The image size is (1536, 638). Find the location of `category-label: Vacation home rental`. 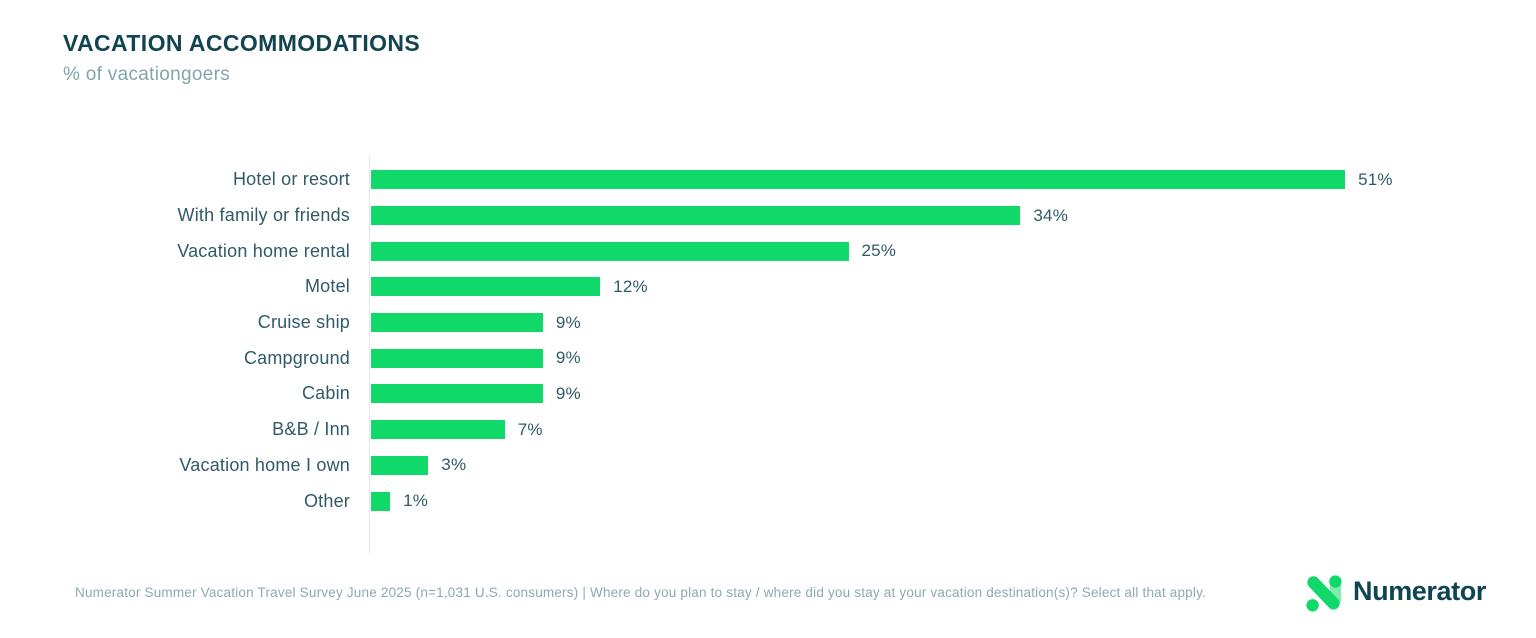

category-label: Vacation home rental is located at coordinates (263, 250).